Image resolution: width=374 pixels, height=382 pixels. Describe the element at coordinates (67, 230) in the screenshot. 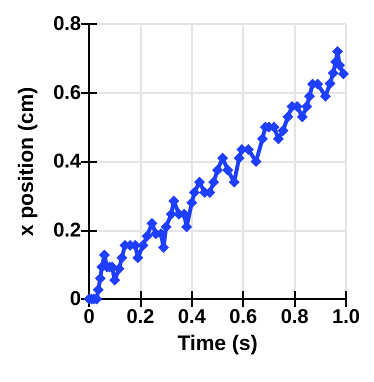

I see `y-tick-label: 0.2` at that location.